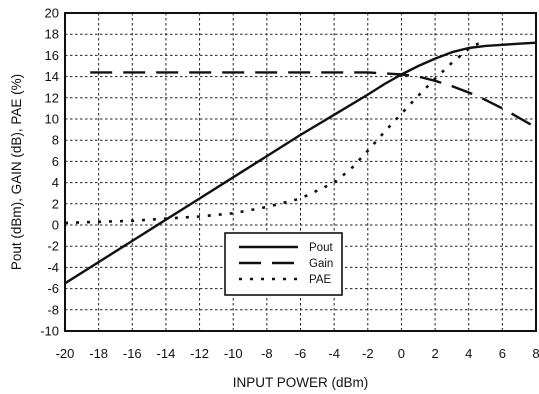 Image resolution: width=539 pixels, height=394 pixels. I want to click on x-tick-labels: -20 -18 -16 -14 -12 -10 -8 -6 -4 -2 0 2 4 6 8, so click(297, 353).